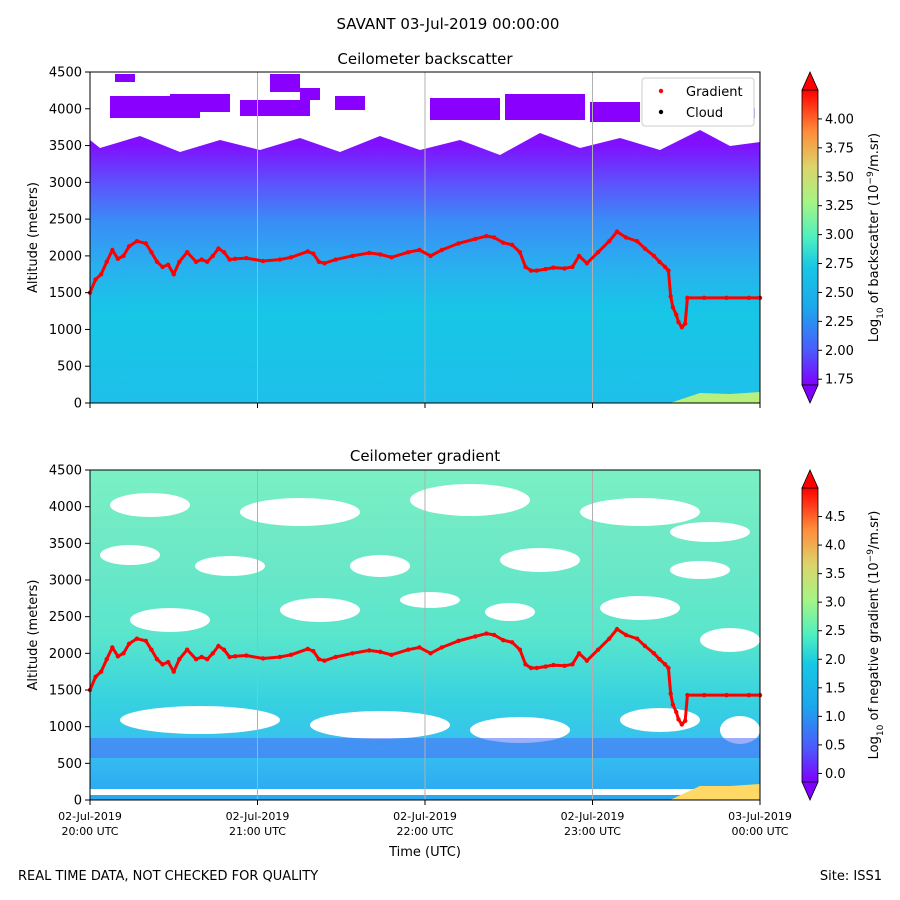 This screenshot has width=900, height=900. I want to click on colorbar-tick-label: 2.5, so click(835, 631).